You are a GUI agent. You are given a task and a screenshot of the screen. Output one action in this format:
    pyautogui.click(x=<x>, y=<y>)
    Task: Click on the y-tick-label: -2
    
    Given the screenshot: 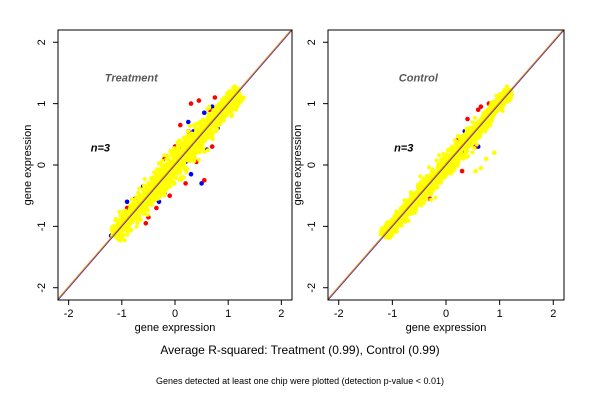 What is the action you would take?
    pyautogui.click(x=312, y=288)
    